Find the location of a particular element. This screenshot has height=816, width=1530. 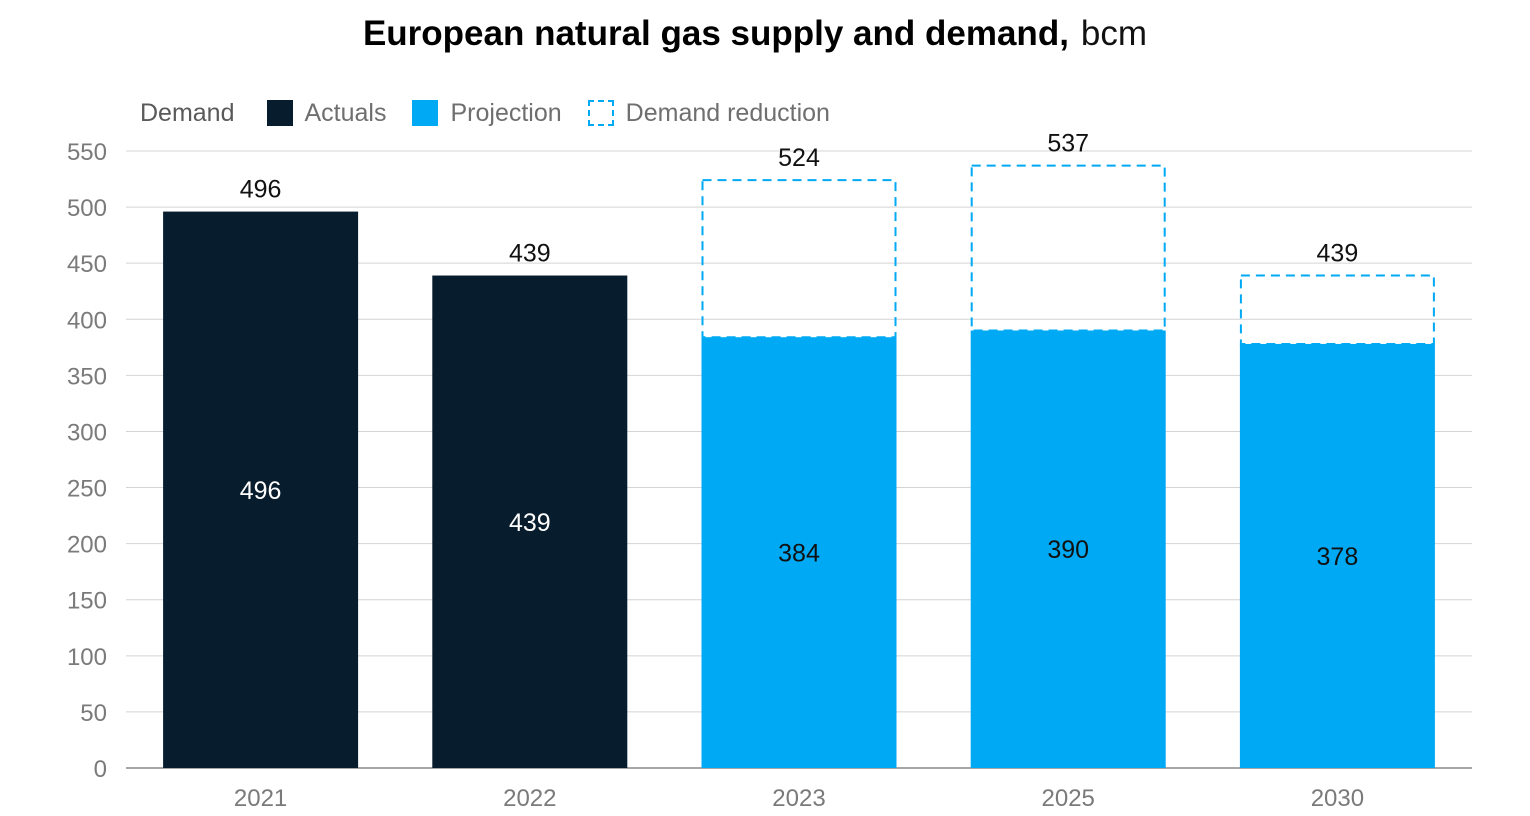

legend-item-reduction: Demand reduction is located at coordinates (708, 113).